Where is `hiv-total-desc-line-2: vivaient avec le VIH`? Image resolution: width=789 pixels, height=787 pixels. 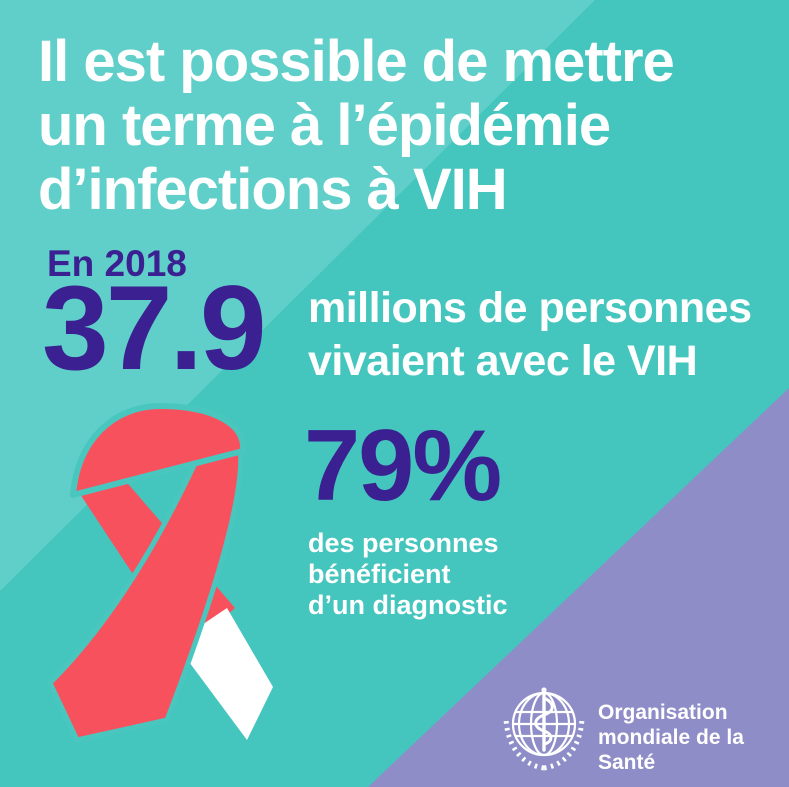
hiv-total-desc-line-2: vivaient avec le VIH is located at coordinates (503, 361).